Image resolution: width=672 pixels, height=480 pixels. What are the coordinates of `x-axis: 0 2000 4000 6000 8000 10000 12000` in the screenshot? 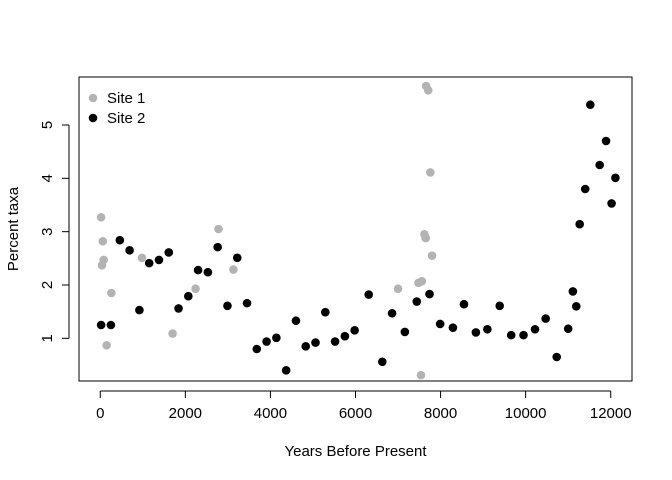 It's located at (364, 406).